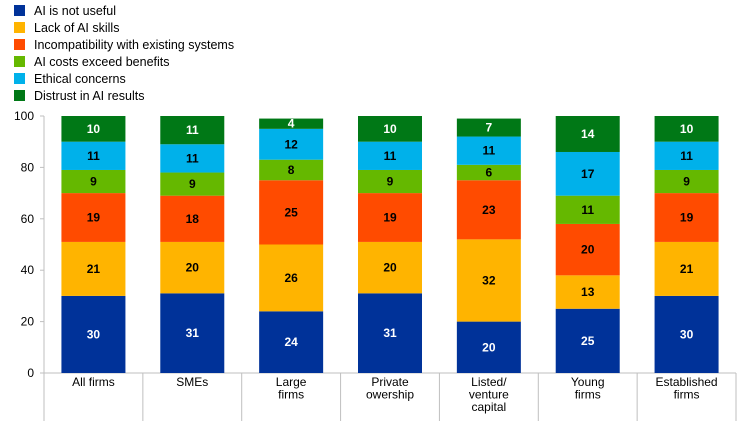 The width and height of the screenshot is (740, 423). What do you see at coordinates (28, 322) in the screenshot?
I see `y-tick-label: 20` at bounding box center [28, 322].